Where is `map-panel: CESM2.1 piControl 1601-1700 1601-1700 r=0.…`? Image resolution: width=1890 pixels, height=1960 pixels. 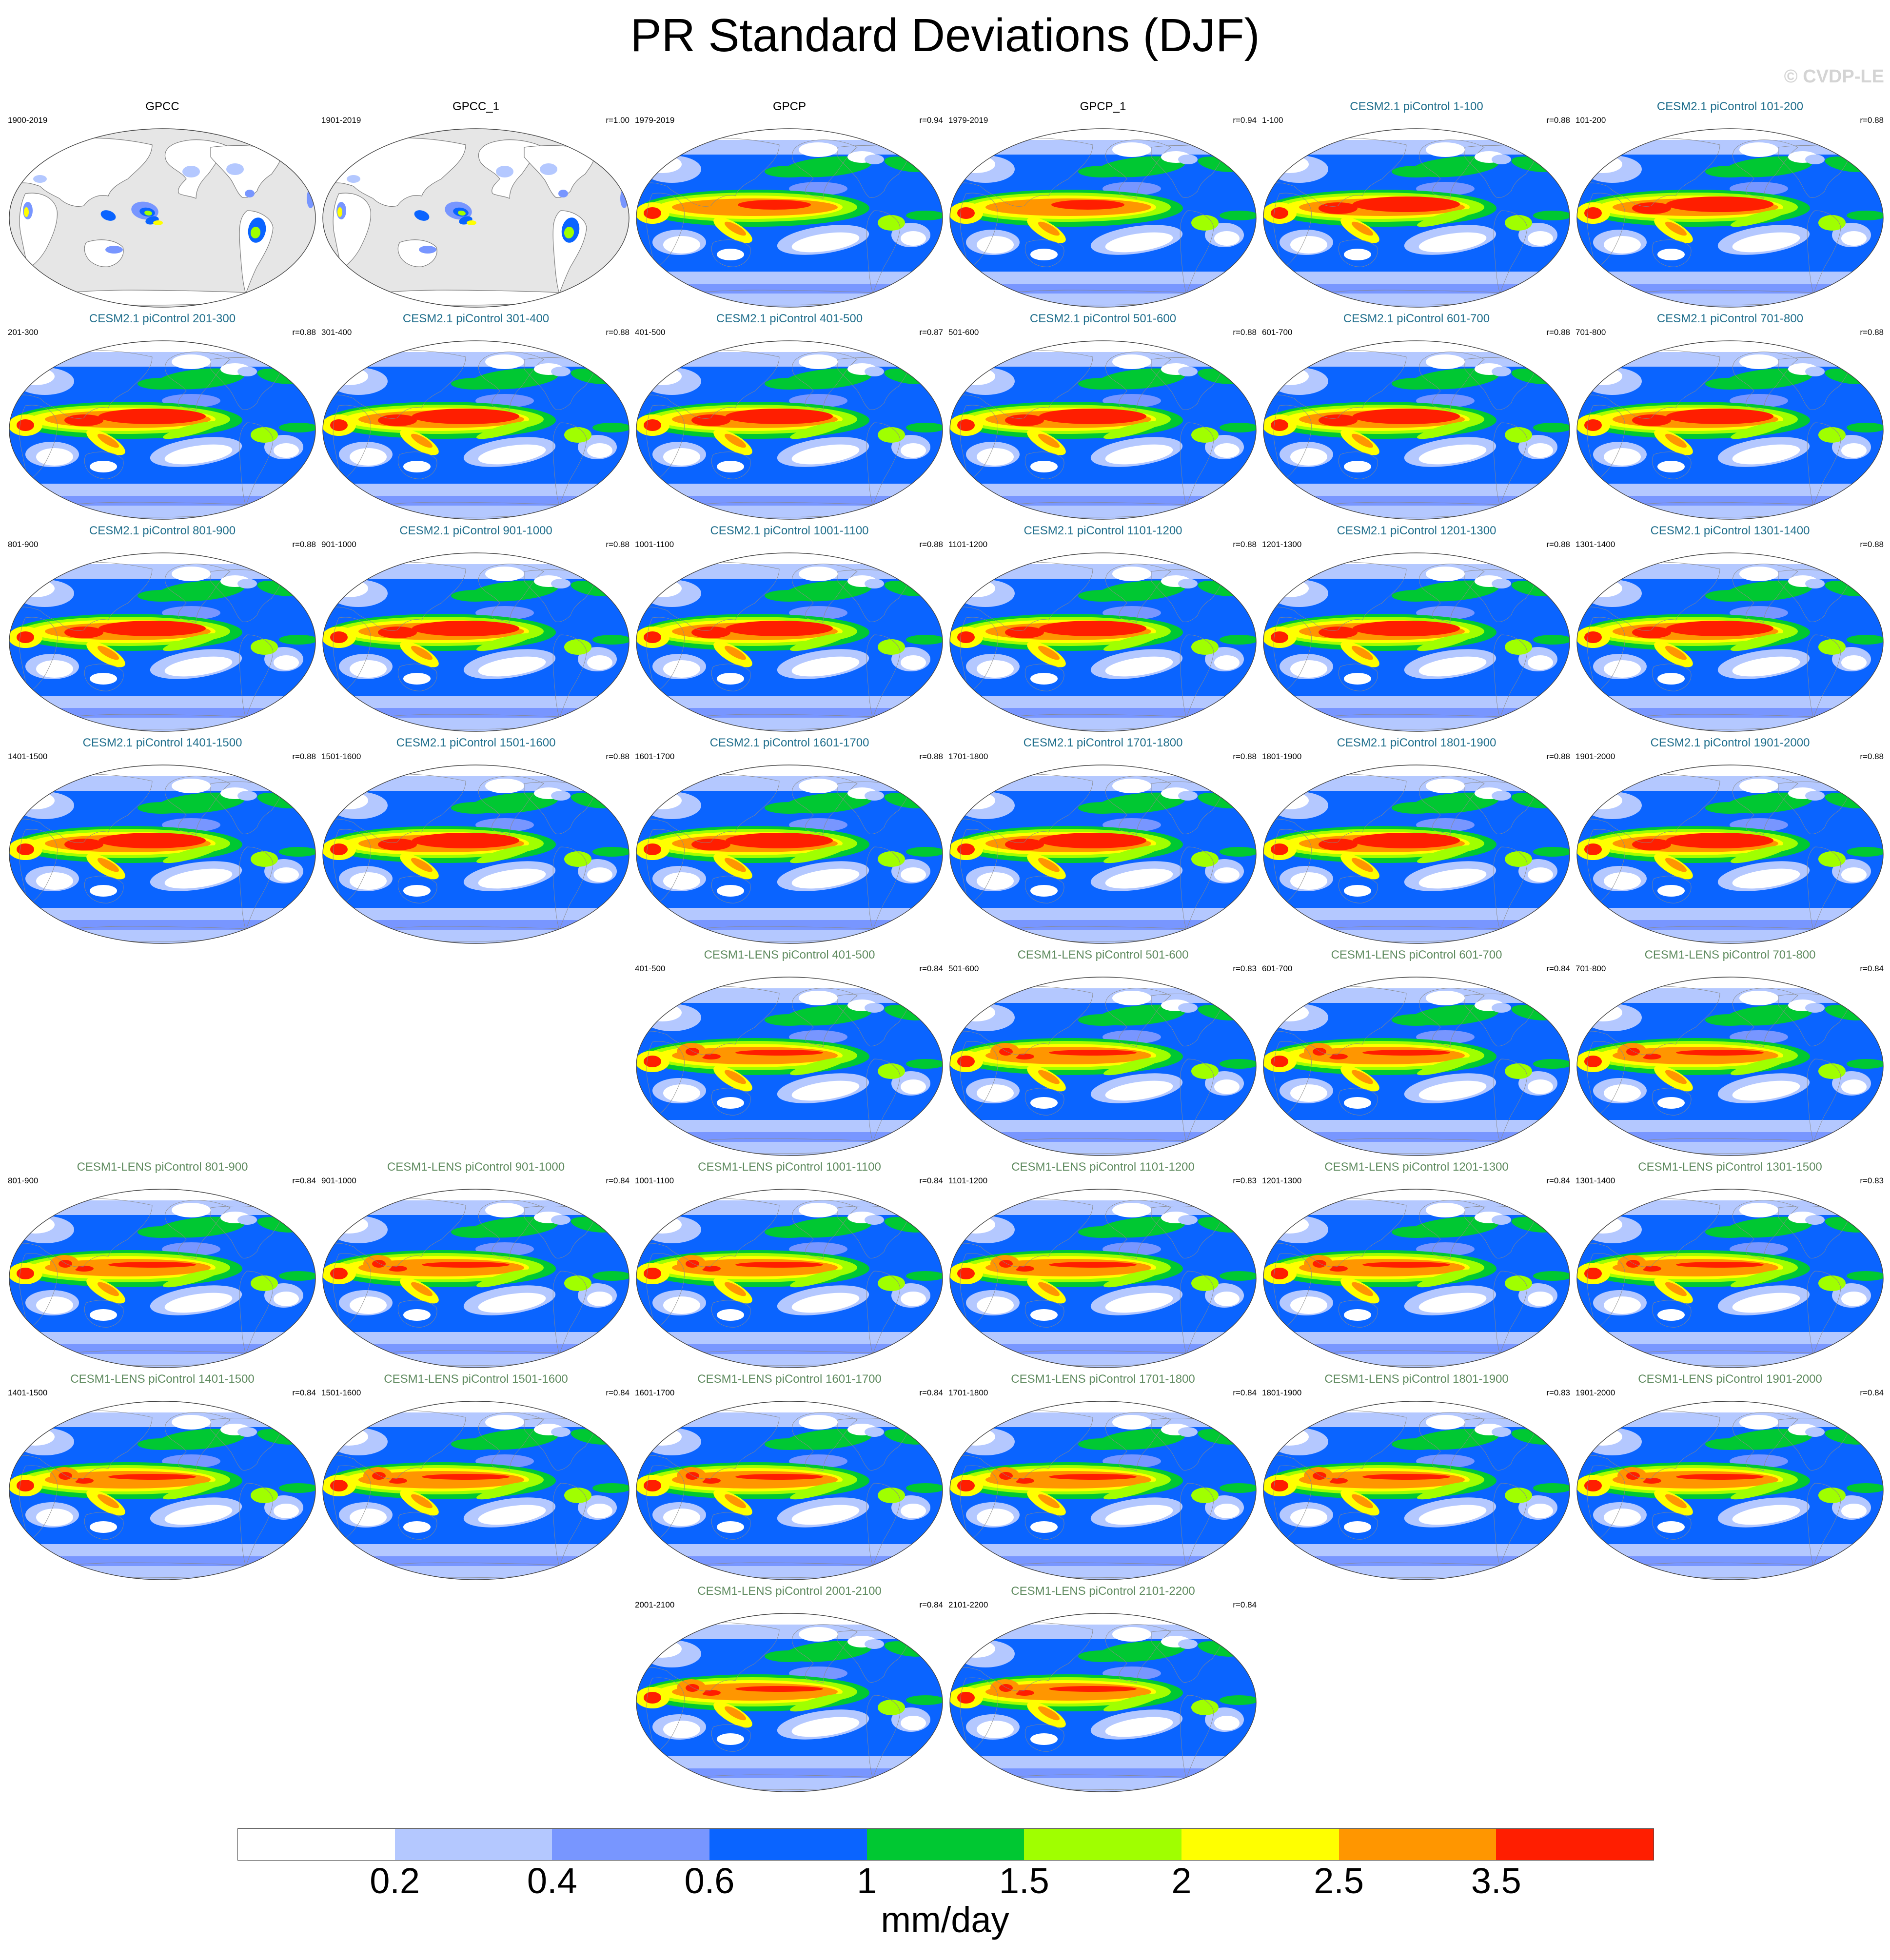
map-panel: CESM2.1 piControl 1601-1700 1601-1700 r=0.… is located at coordinates (789, 842).